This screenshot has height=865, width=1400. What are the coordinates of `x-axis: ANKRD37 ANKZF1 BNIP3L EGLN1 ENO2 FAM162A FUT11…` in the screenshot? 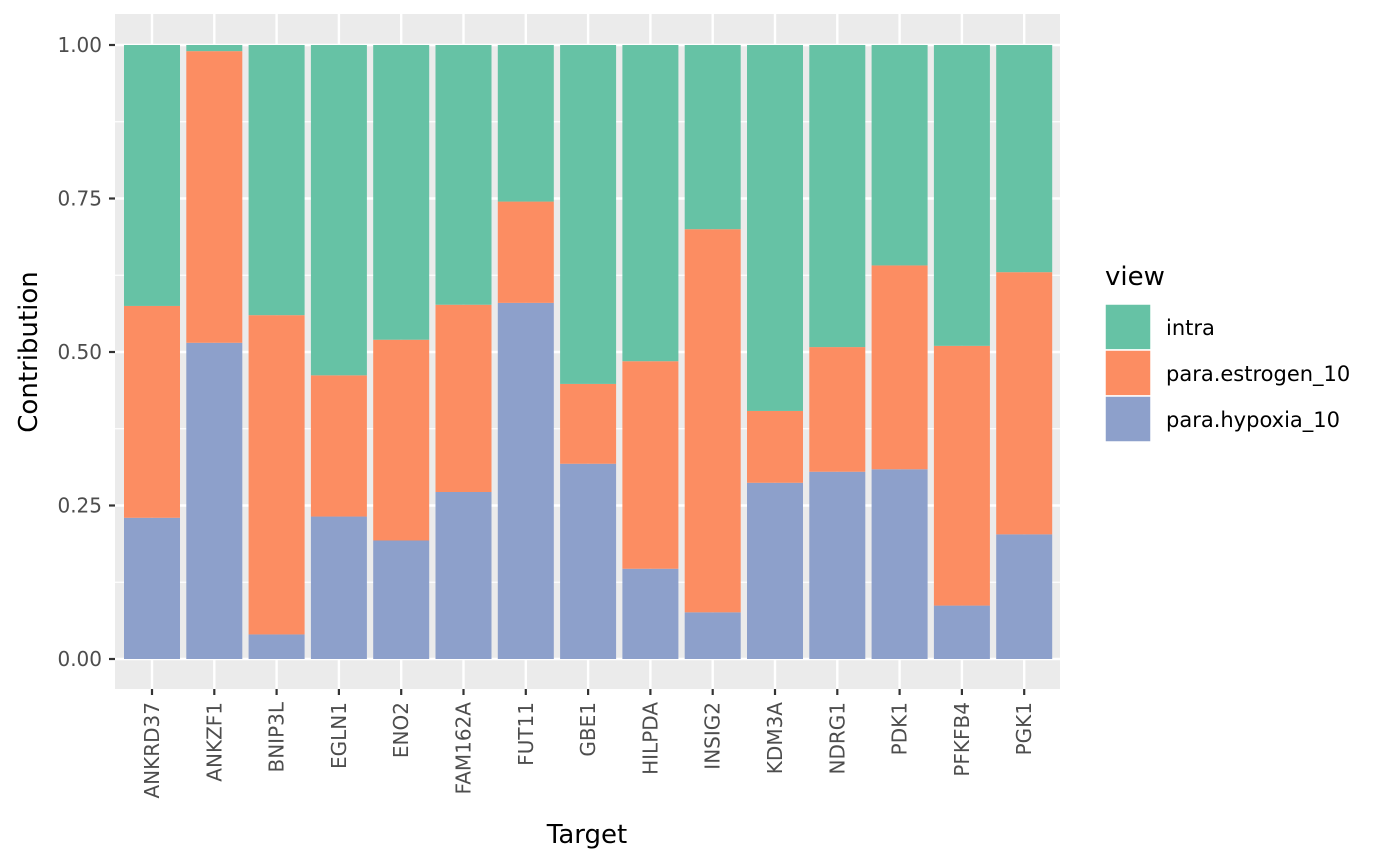 It's located at (588, 744).